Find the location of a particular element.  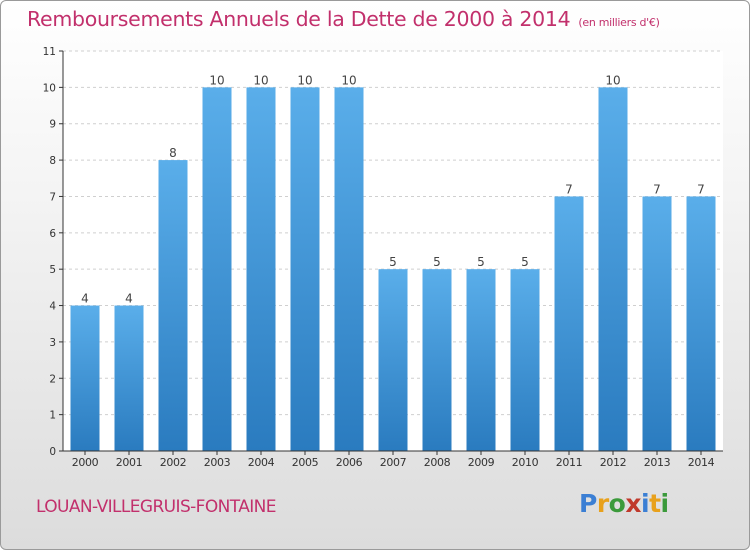

x-tick-label-2007: 2007 is located at coordinates (393, 462).